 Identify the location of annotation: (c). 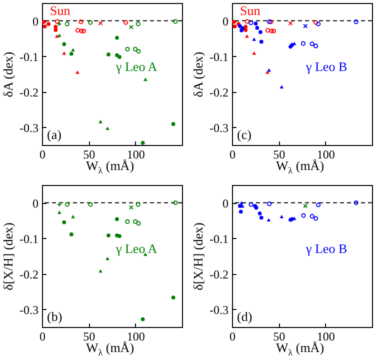
(244, 134).